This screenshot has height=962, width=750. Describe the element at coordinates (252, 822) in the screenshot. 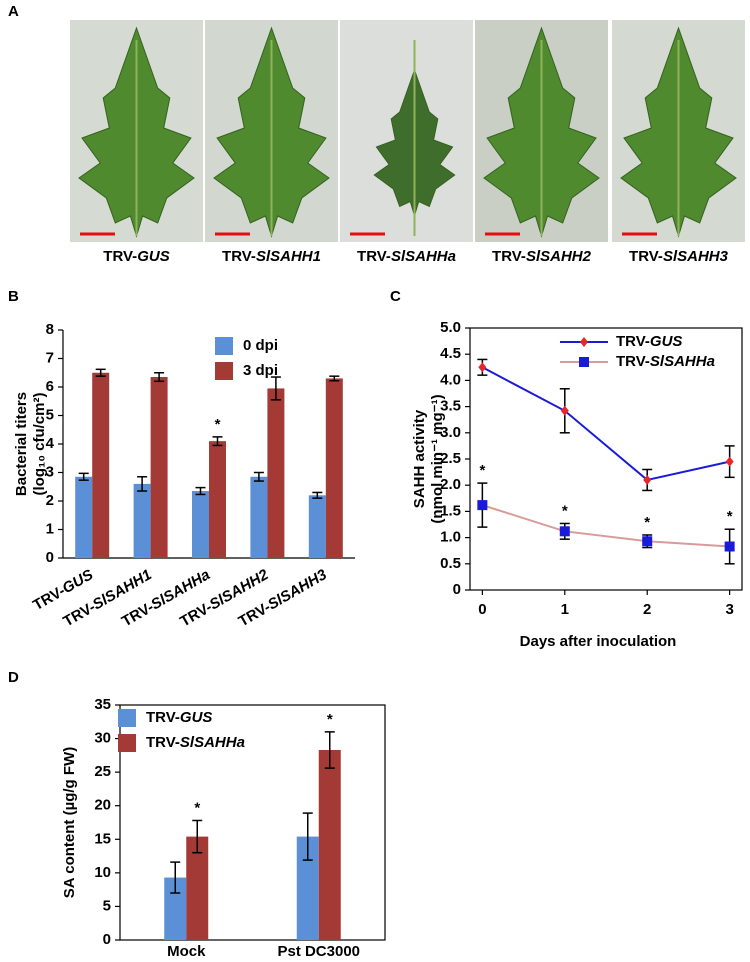

I see `plot-frame` at that location.